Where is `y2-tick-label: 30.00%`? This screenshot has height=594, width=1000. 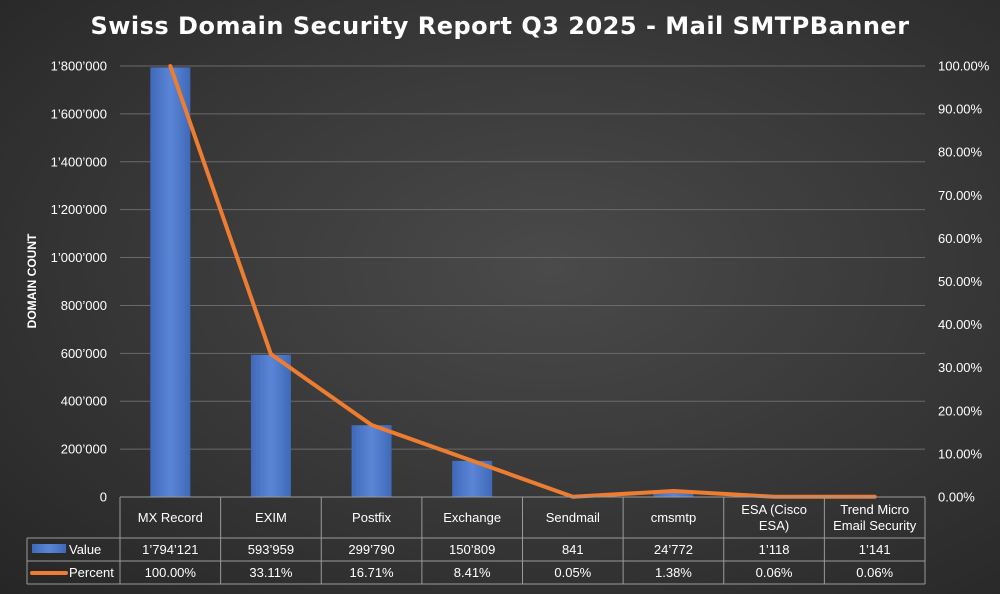
y2-tick-label: 30.00% is located at coordinates (960, 367).